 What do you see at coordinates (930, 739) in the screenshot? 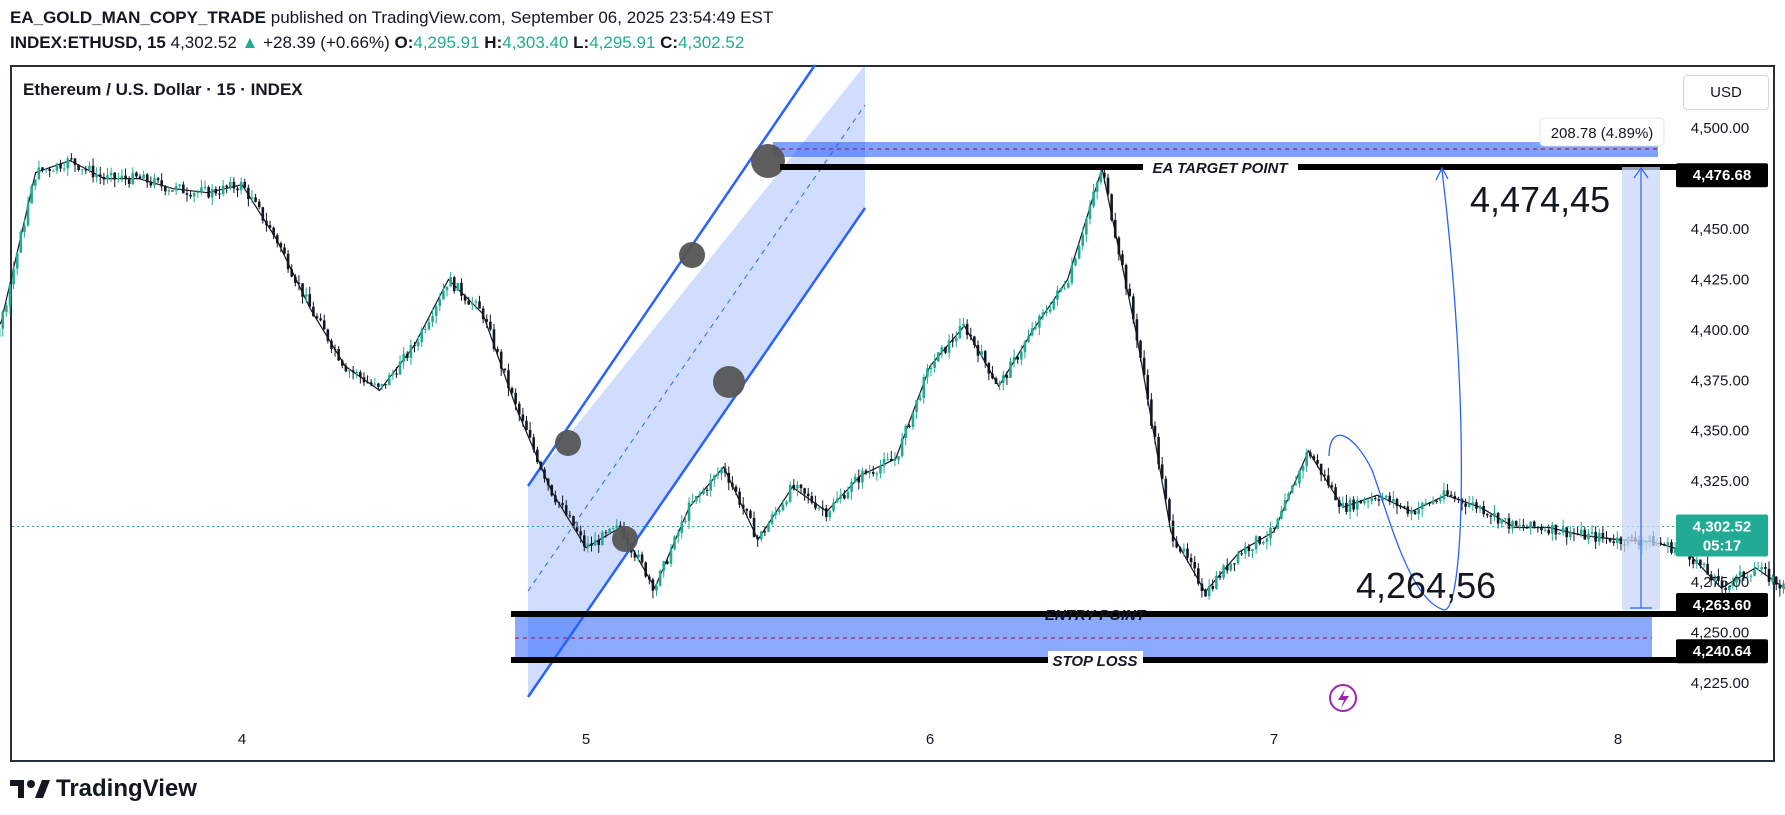
I see `x-axis-tick-label: 6` at bounding box center [930, 739].